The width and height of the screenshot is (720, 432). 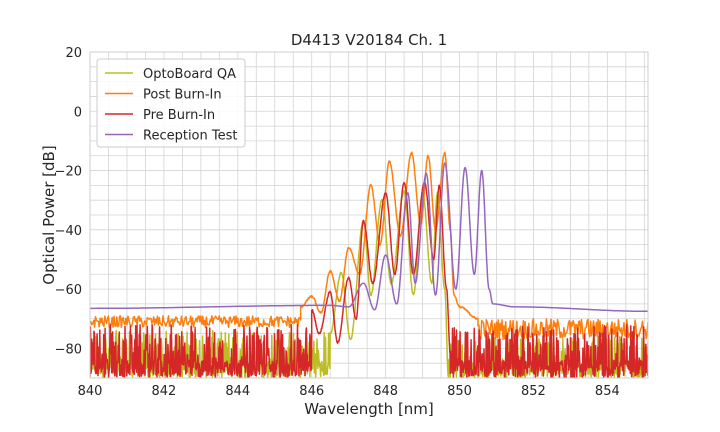 I want to click on x-tick-label: 840, so click(x=90, y=391).